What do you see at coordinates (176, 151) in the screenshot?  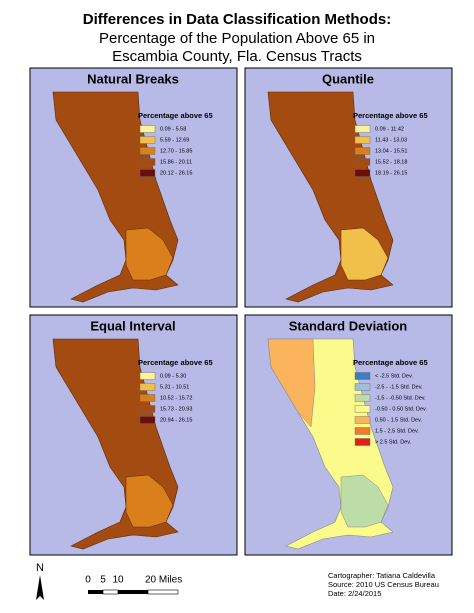 I see `legend-label: 12.70 - 15.85` at bounding box center [176, 151].